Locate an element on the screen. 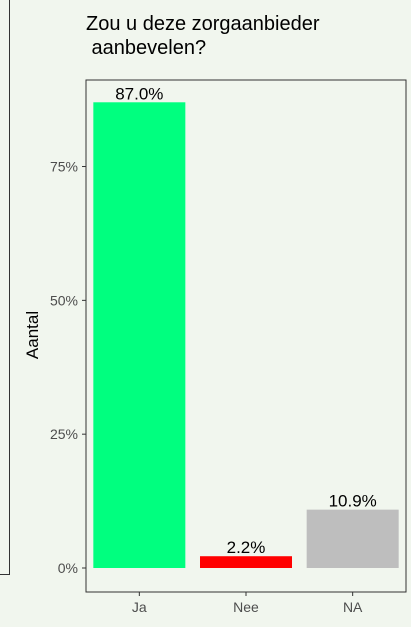  adjacent-panel-border is located at coordinates (5, 287).